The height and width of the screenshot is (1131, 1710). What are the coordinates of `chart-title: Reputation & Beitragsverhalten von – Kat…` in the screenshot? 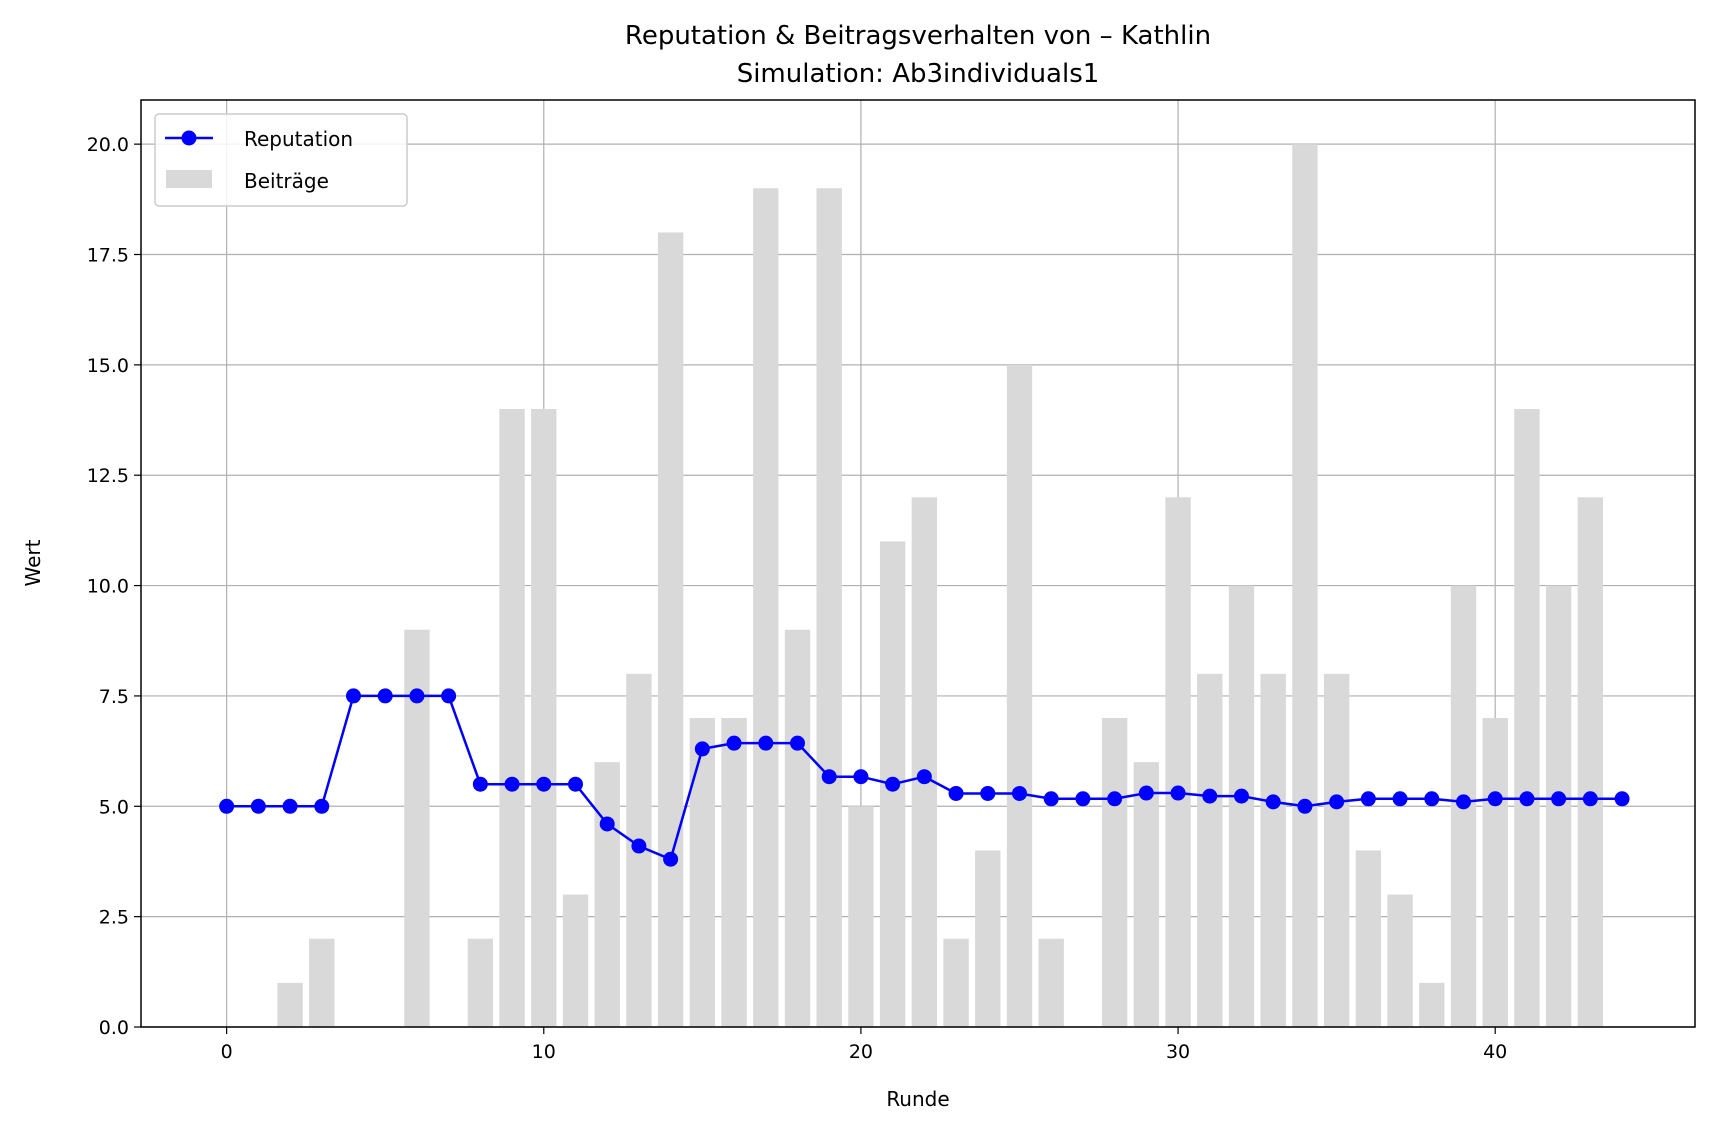 It's located at (918, 36).